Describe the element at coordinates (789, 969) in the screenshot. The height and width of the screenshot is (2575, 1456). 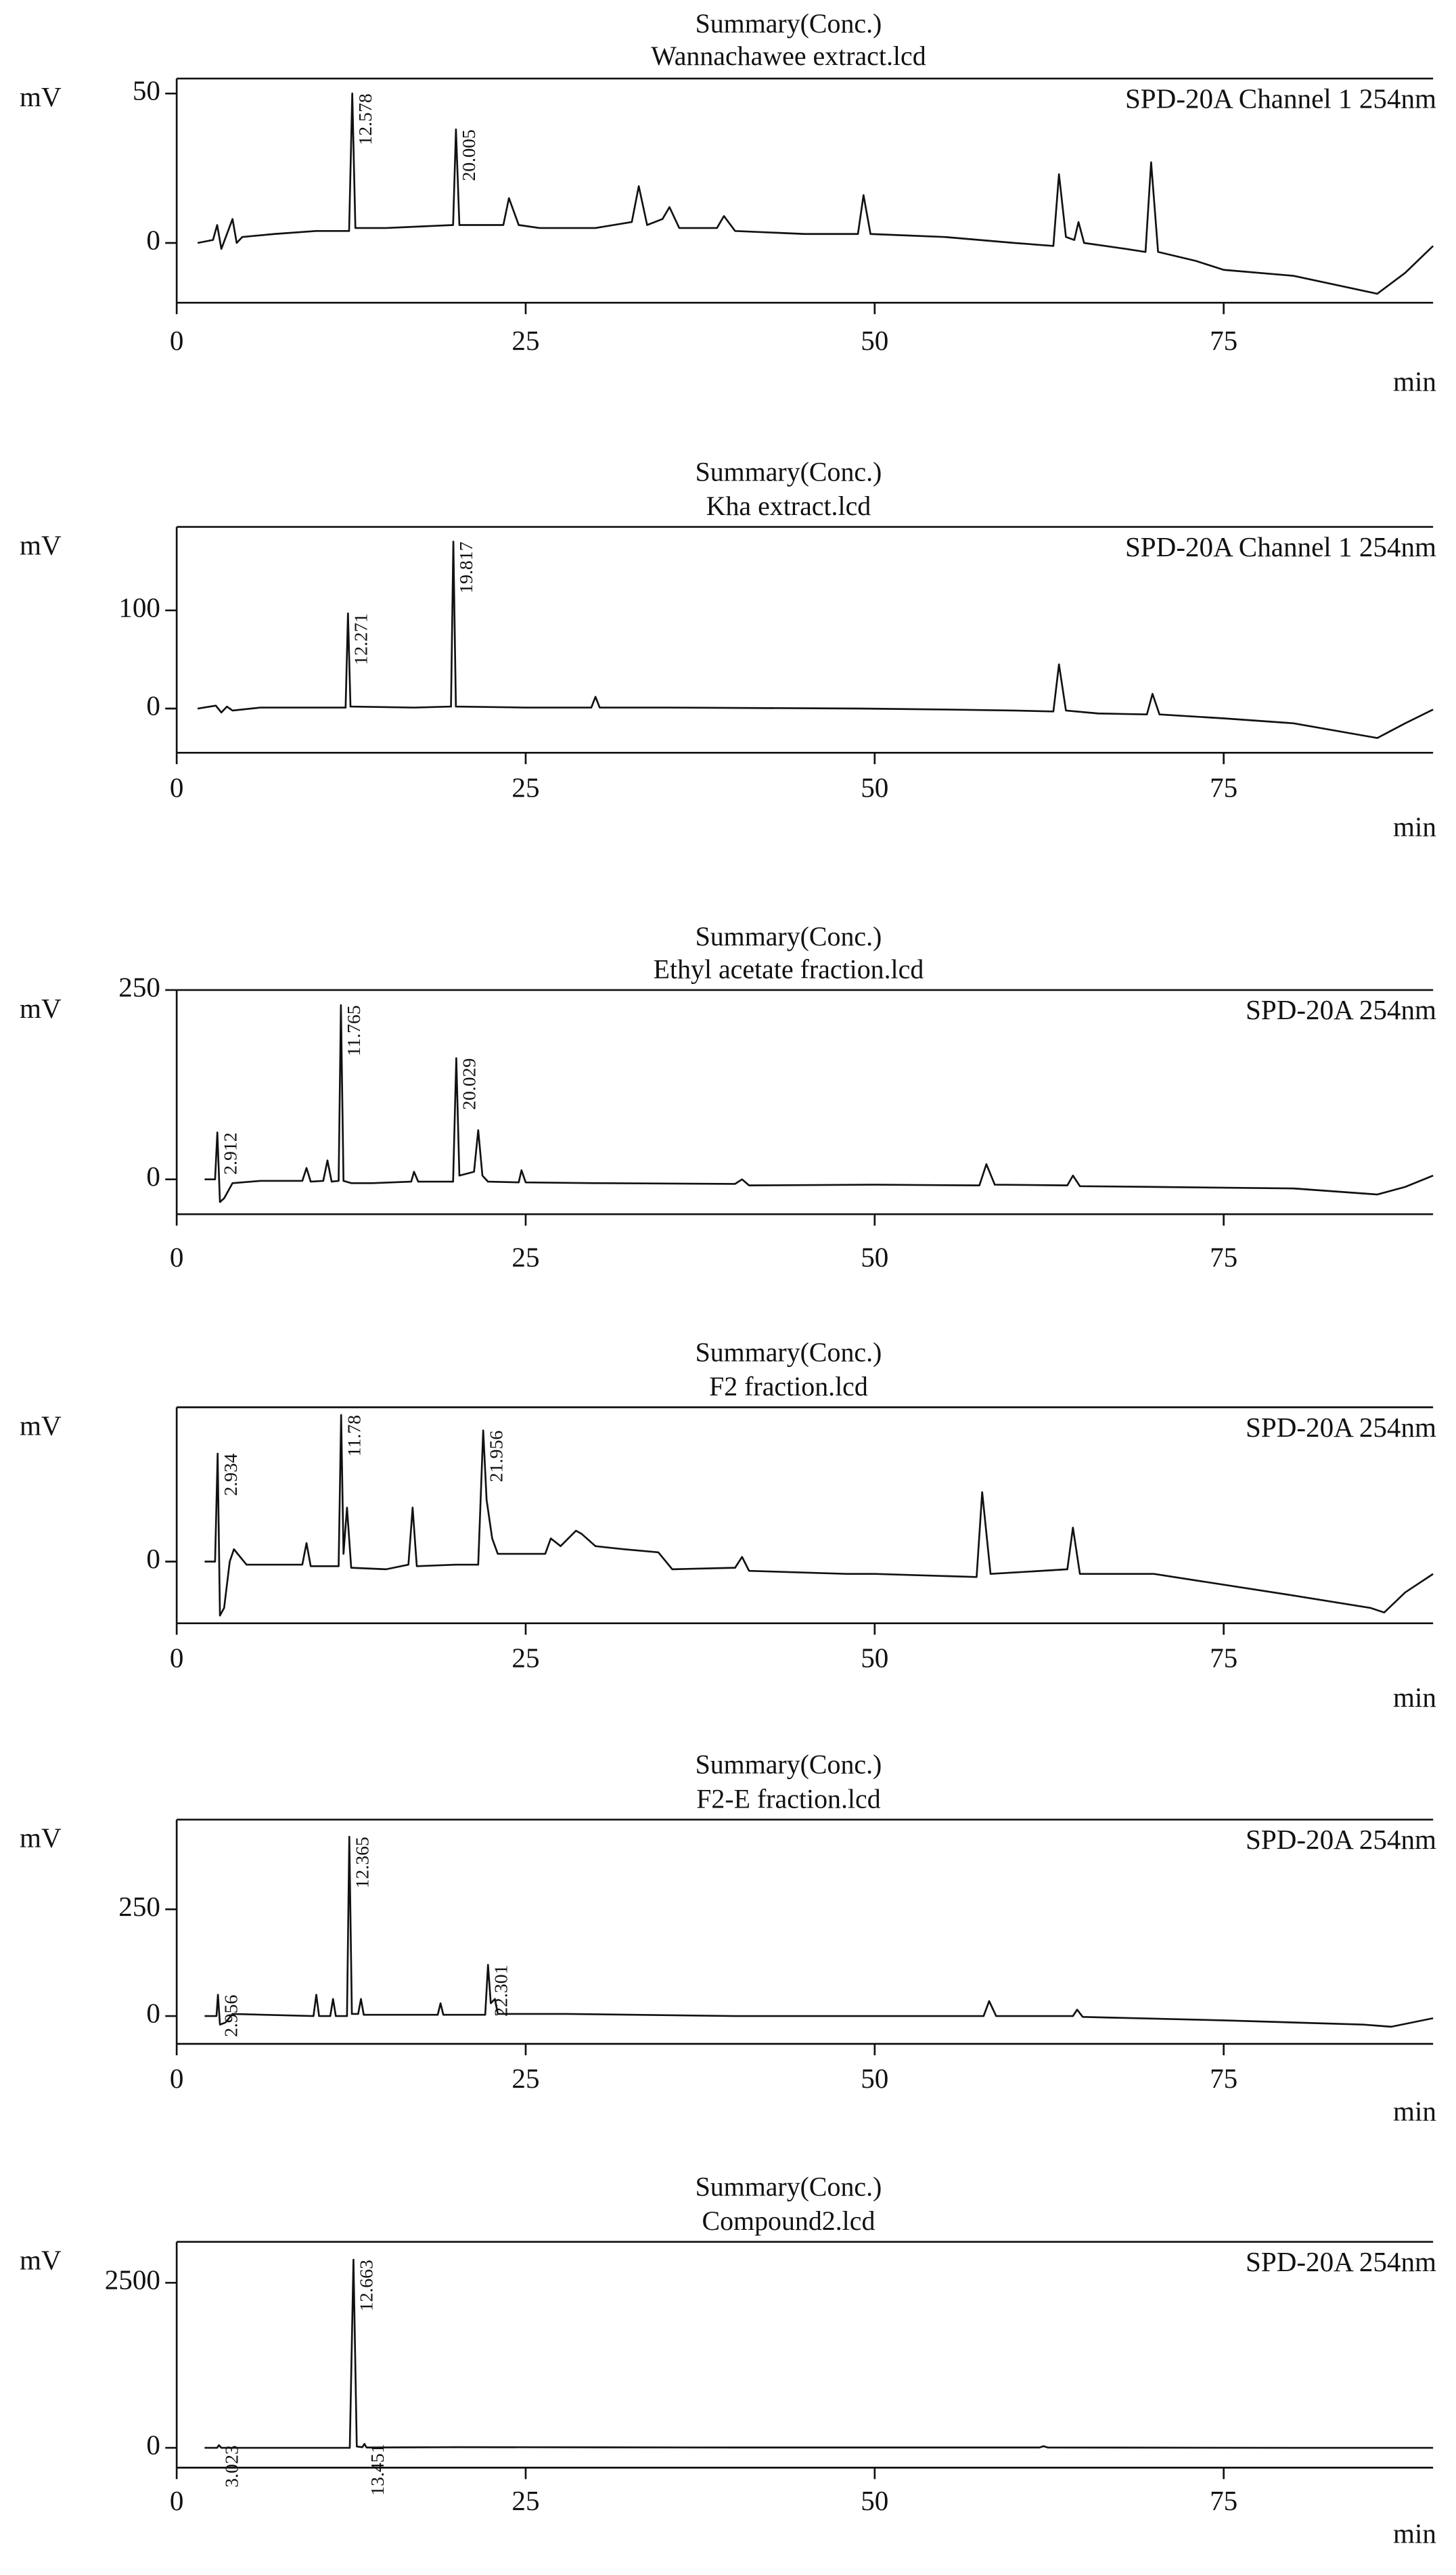
I see `chart-subtitle: Ethyl acetate fraction.lcd` at that location.